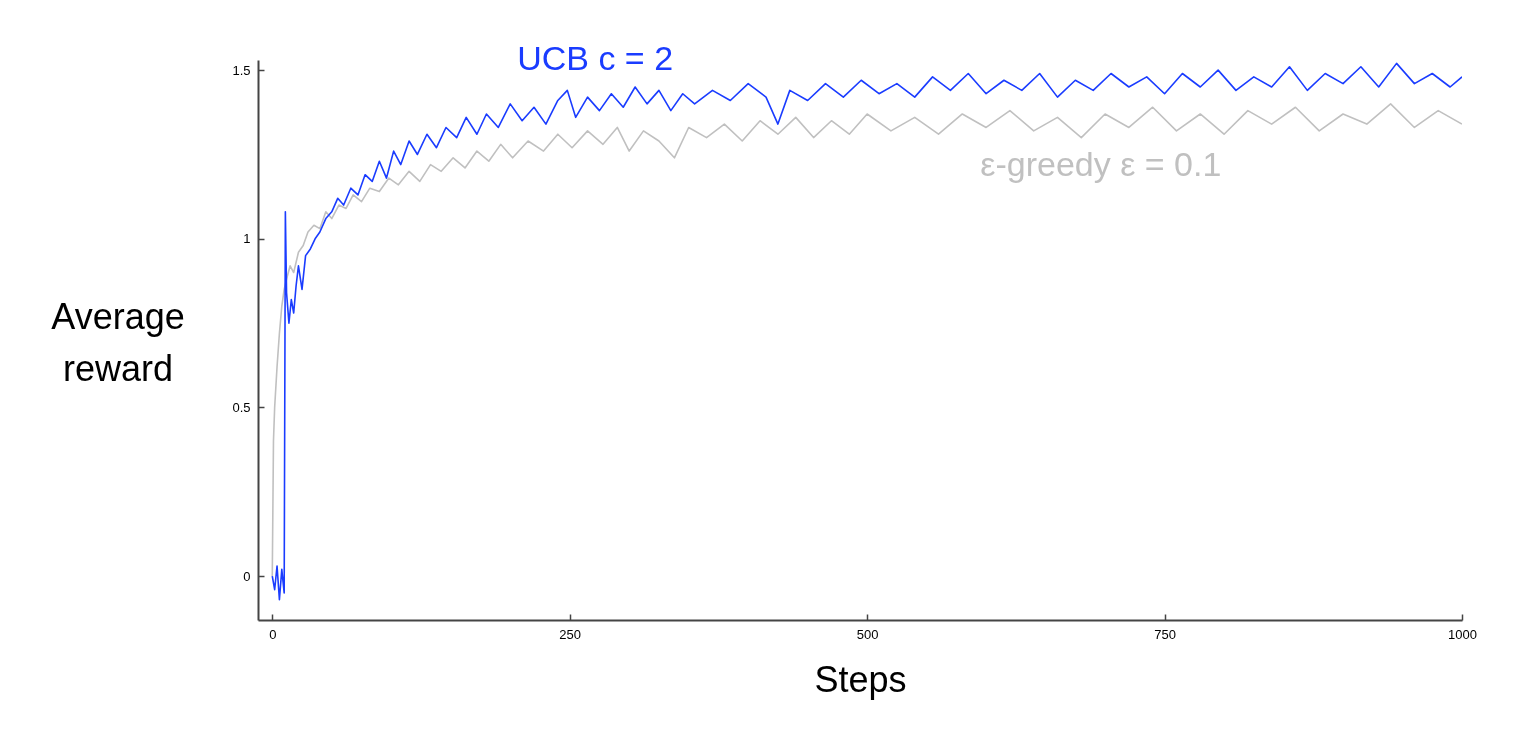  I want to click on x-tick-label: 1000, so click(1462, 634).